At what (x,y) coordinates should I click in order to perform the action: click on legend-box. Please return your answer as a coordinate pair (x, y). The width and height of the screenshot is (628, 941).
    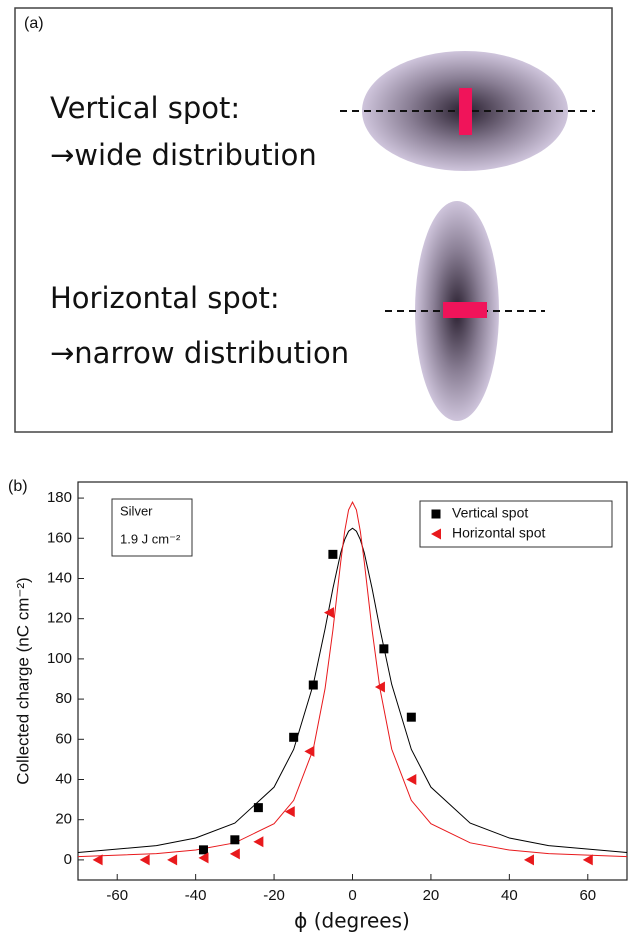
    Looking at the image, I should click on (516, 524).